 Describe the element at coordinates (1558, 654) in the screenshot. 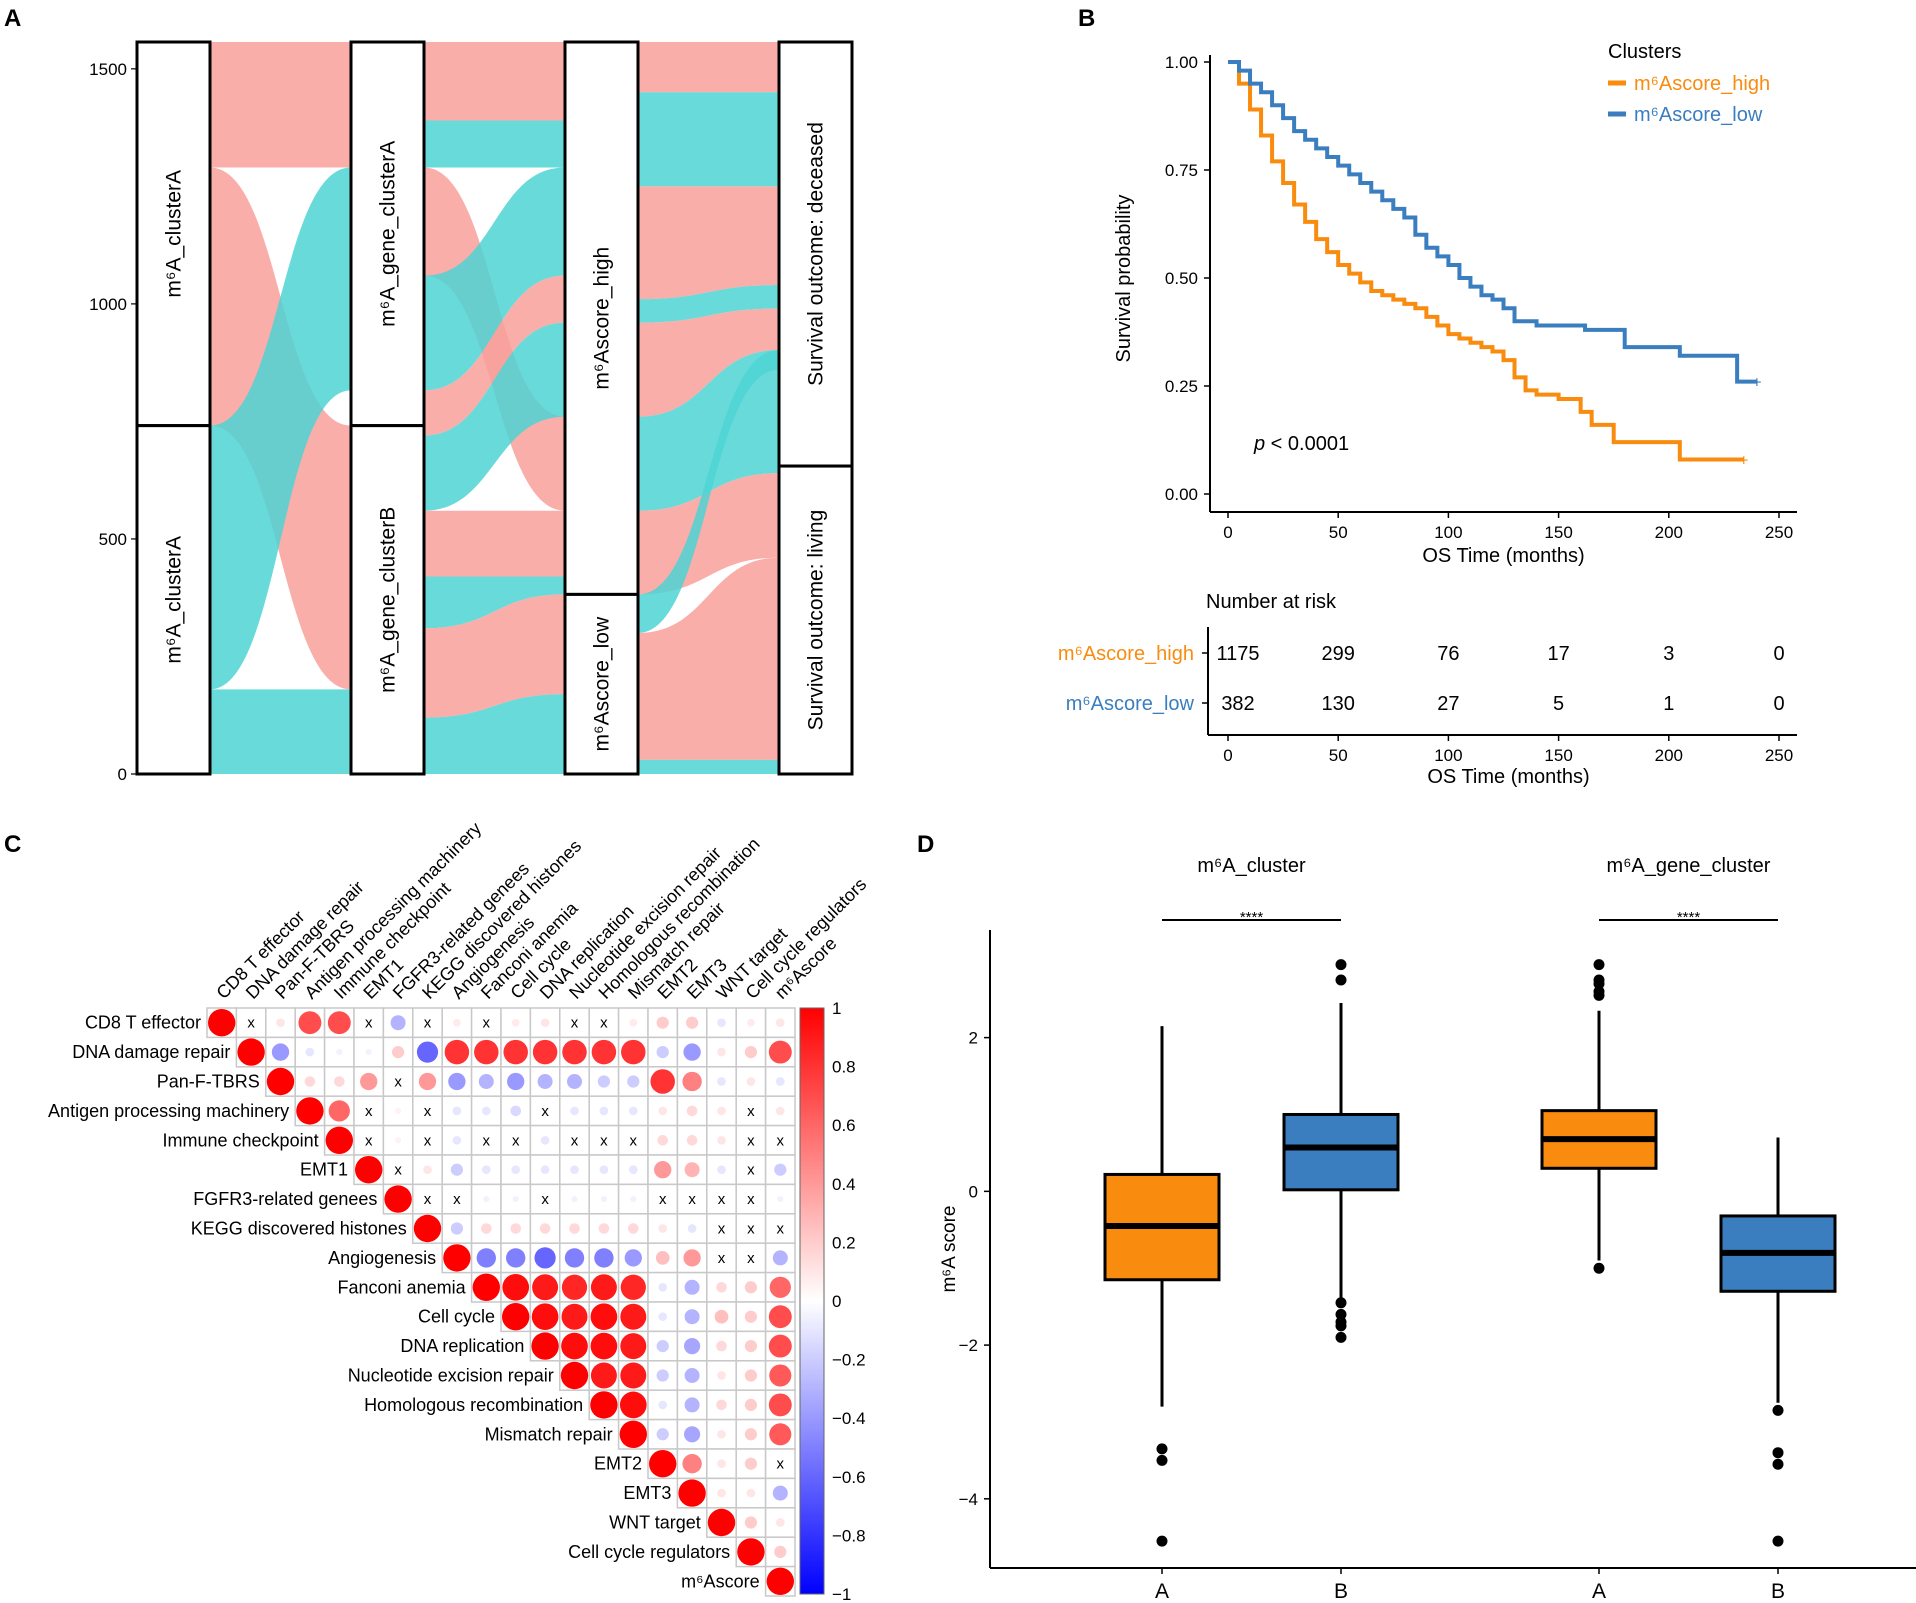

I see `risk-value: 17` at that location.